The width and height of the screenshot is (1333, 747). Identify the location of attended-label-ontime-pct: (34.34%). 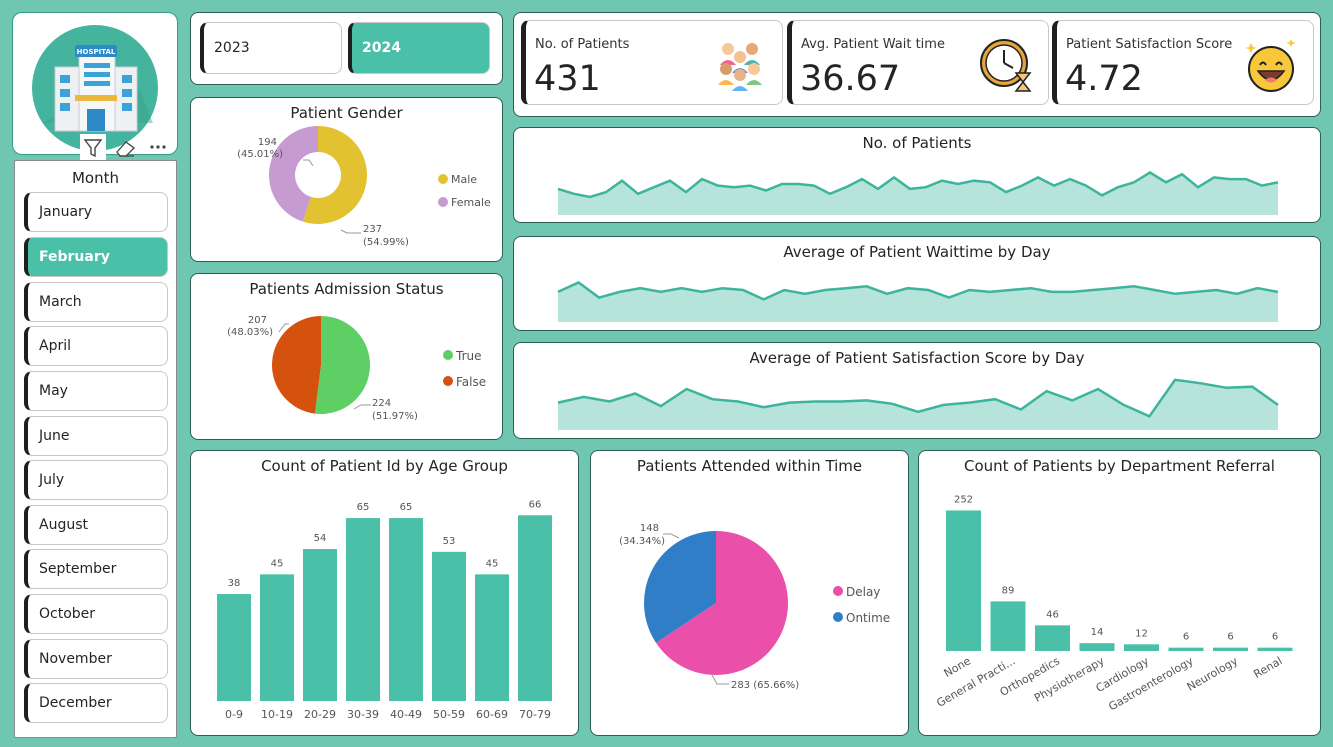
(642, 541).